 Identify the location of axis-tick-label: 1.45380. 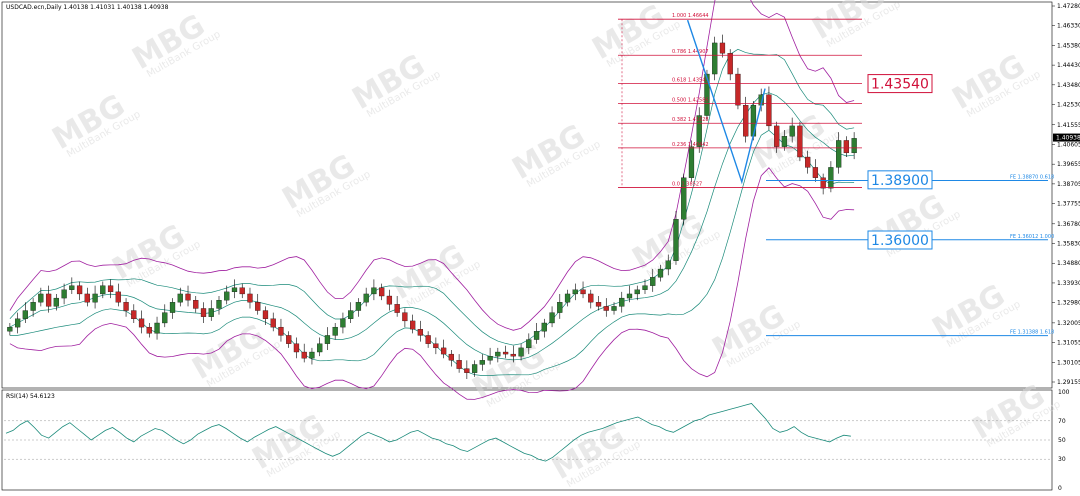
(1068, 45).